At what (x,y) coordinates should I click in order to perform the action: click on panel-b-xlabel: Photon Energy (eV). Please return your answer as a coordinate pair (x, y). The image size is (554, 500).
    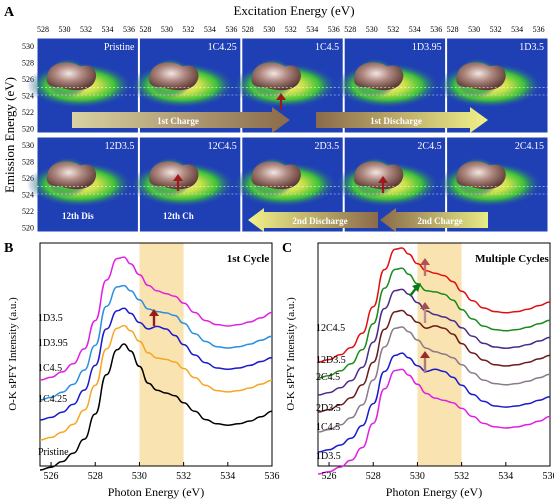
    Looking at the image, I should click on (156, 492).